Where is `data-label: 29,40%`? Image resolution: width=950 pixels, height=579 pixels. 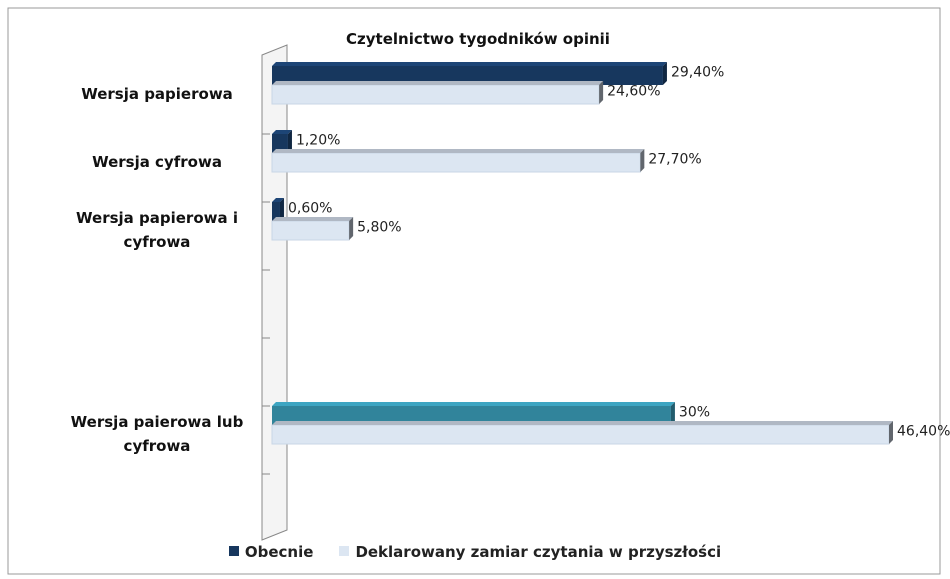 data-label: 29,40% is located at coordinates (697, 73).